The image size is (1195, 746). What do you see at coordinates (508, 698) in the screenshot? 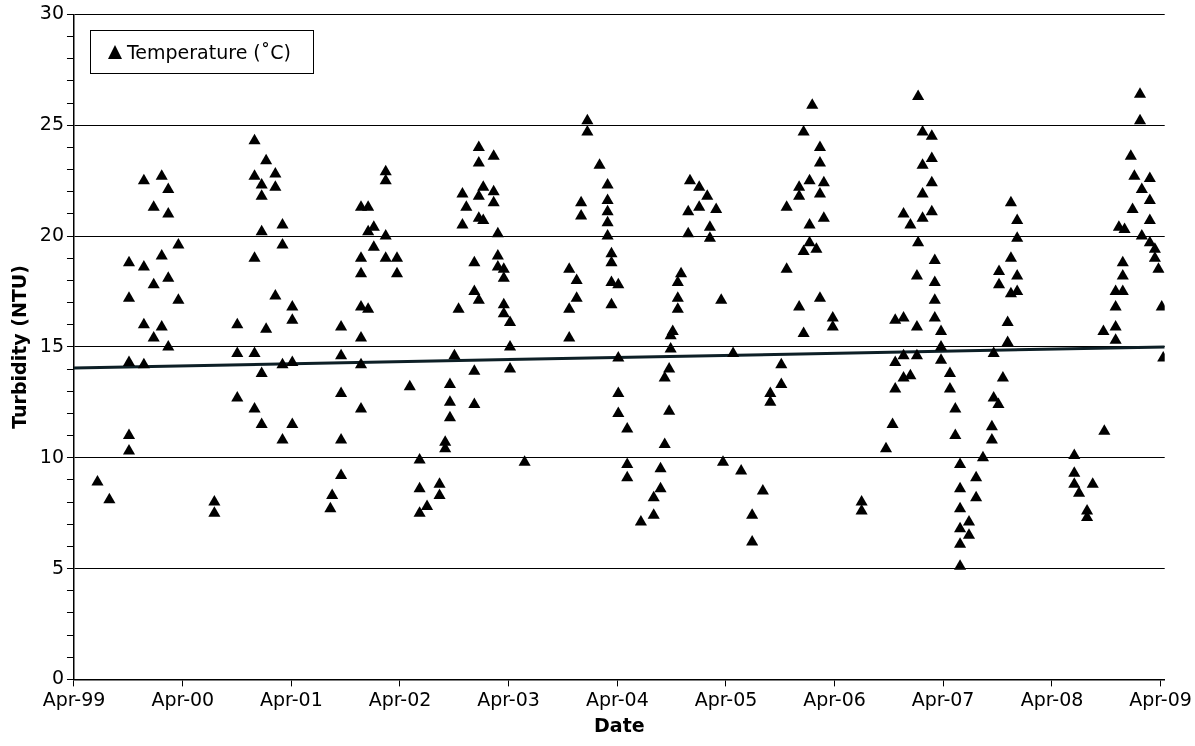
I see `x-tick-label: Apr-03` at bounding box center [508, 698].